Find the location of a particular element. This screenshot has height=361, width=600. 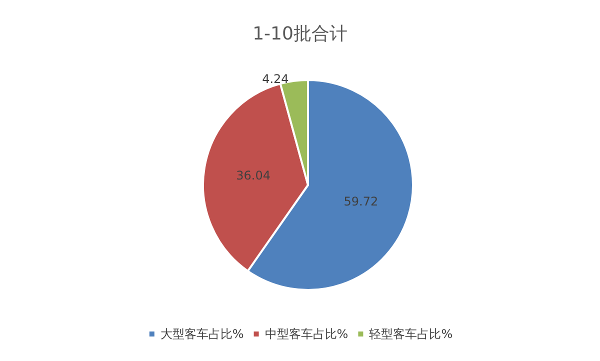

data-label: 4.24 is located at coordinates (275, 79).